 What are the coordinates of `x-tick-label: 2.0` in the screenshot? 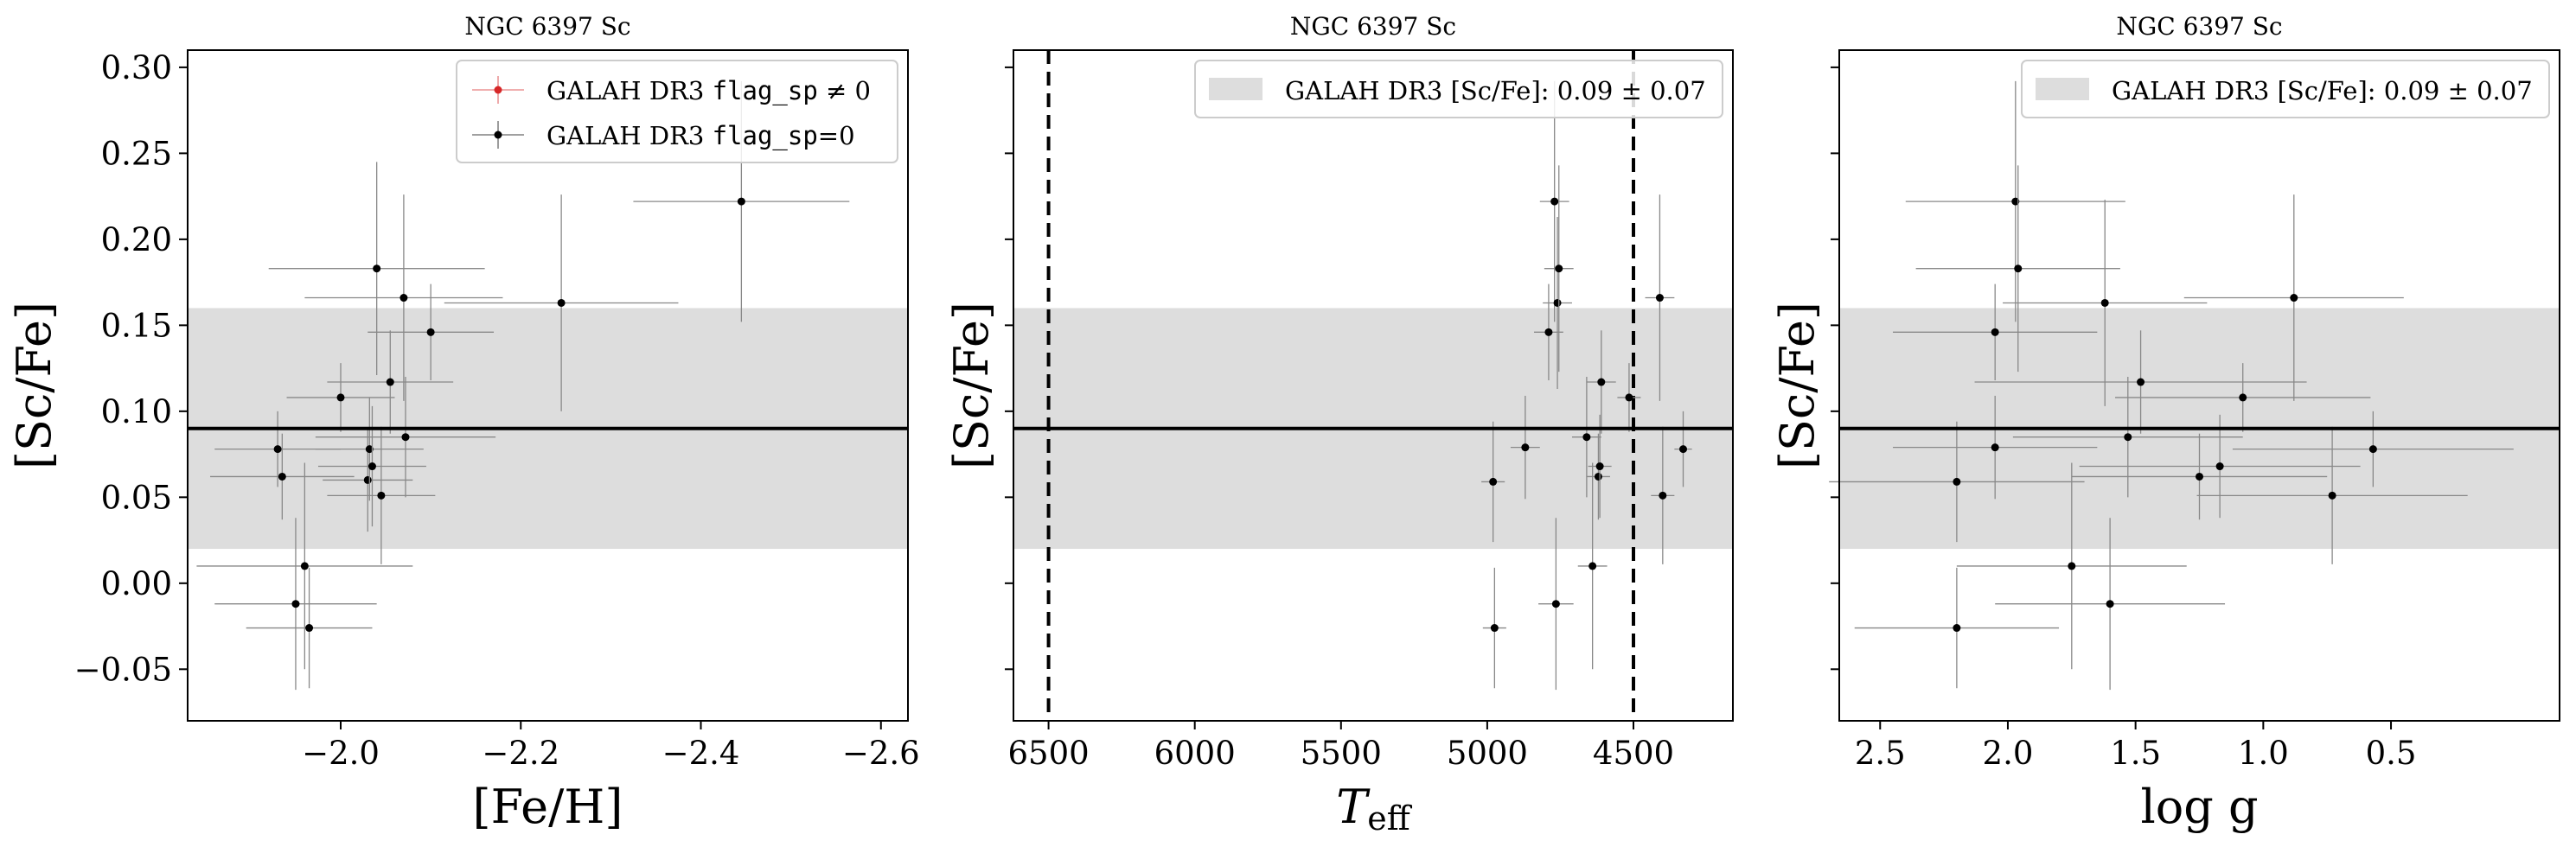 It's located at (2009, 753).